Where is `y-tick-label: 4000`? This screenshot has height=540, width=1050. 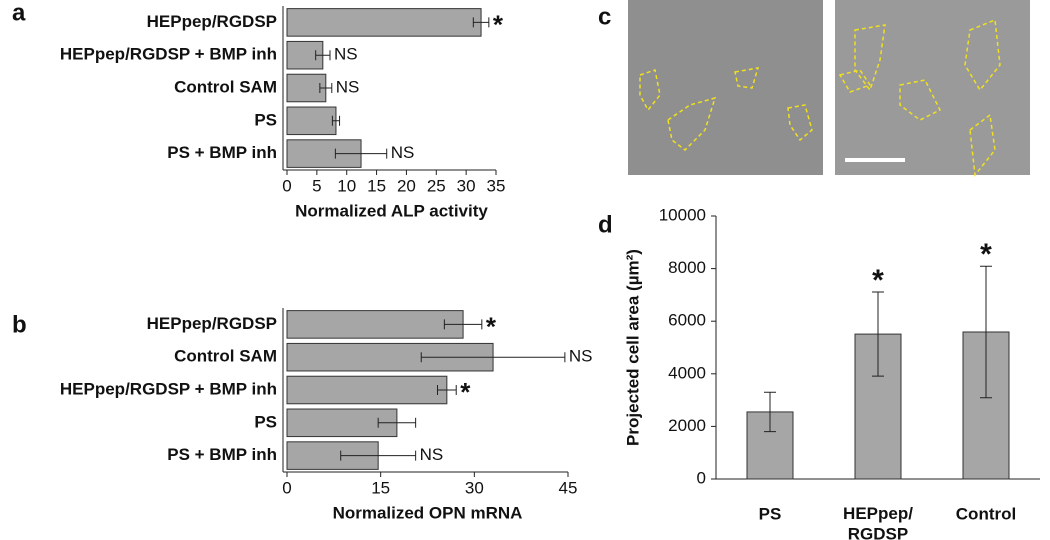 y-tick-label: 4000 is located at coordinates (687, 372).